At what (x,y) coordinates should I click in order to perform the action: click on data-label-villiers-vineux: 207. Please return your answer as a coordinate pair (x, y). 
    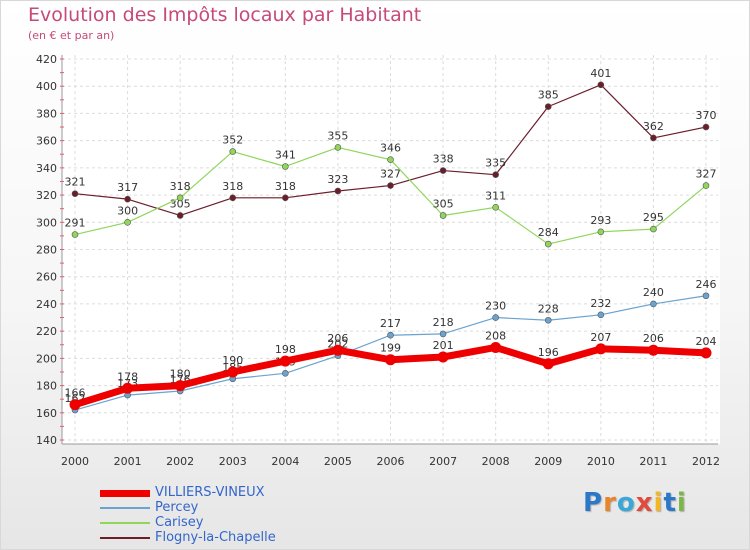
    Looking at the image, I should click on (600, 337).